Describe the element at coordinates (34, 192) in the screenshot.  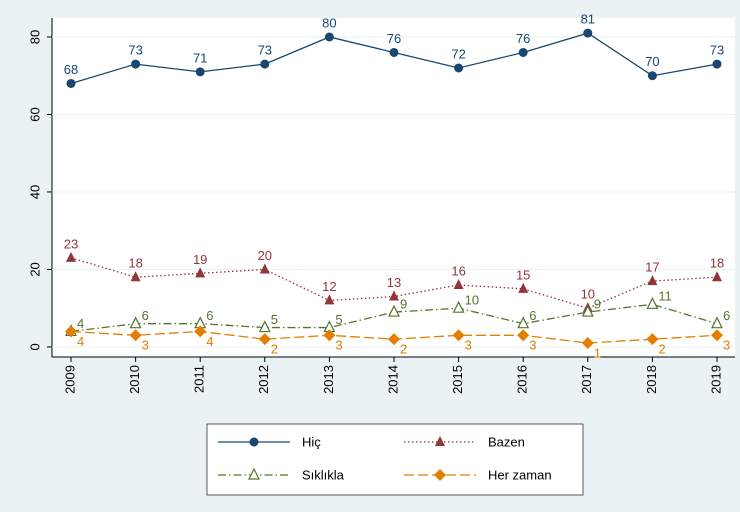
I see `y-tick-label: 40` at that location.